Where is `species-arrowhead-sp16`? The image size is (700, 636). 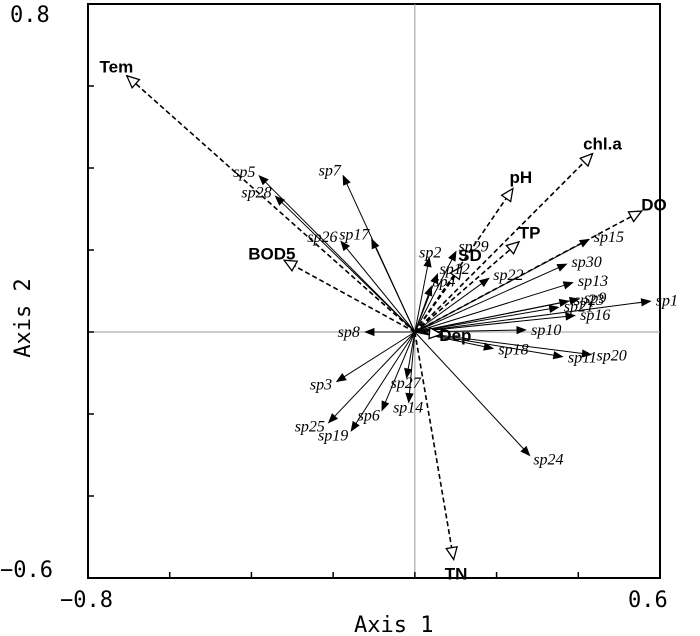
species-arrowhead-sp16 is located at coordinates (570, 316).